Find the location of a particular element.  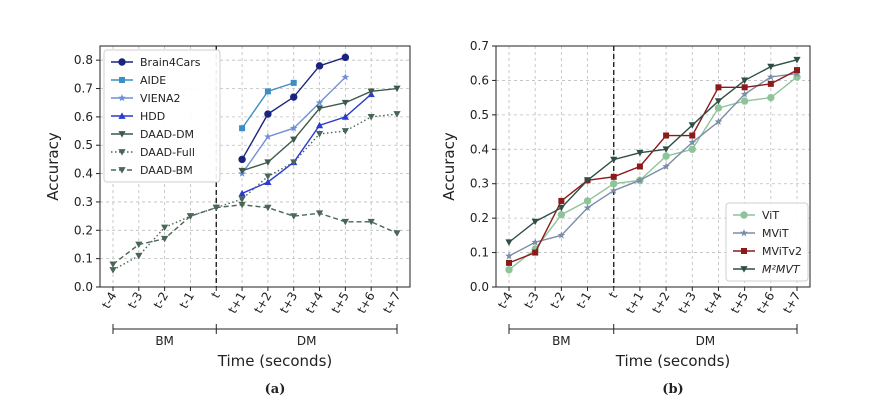

legend-label-mvit: MViT is located at coordinates (775, 233).